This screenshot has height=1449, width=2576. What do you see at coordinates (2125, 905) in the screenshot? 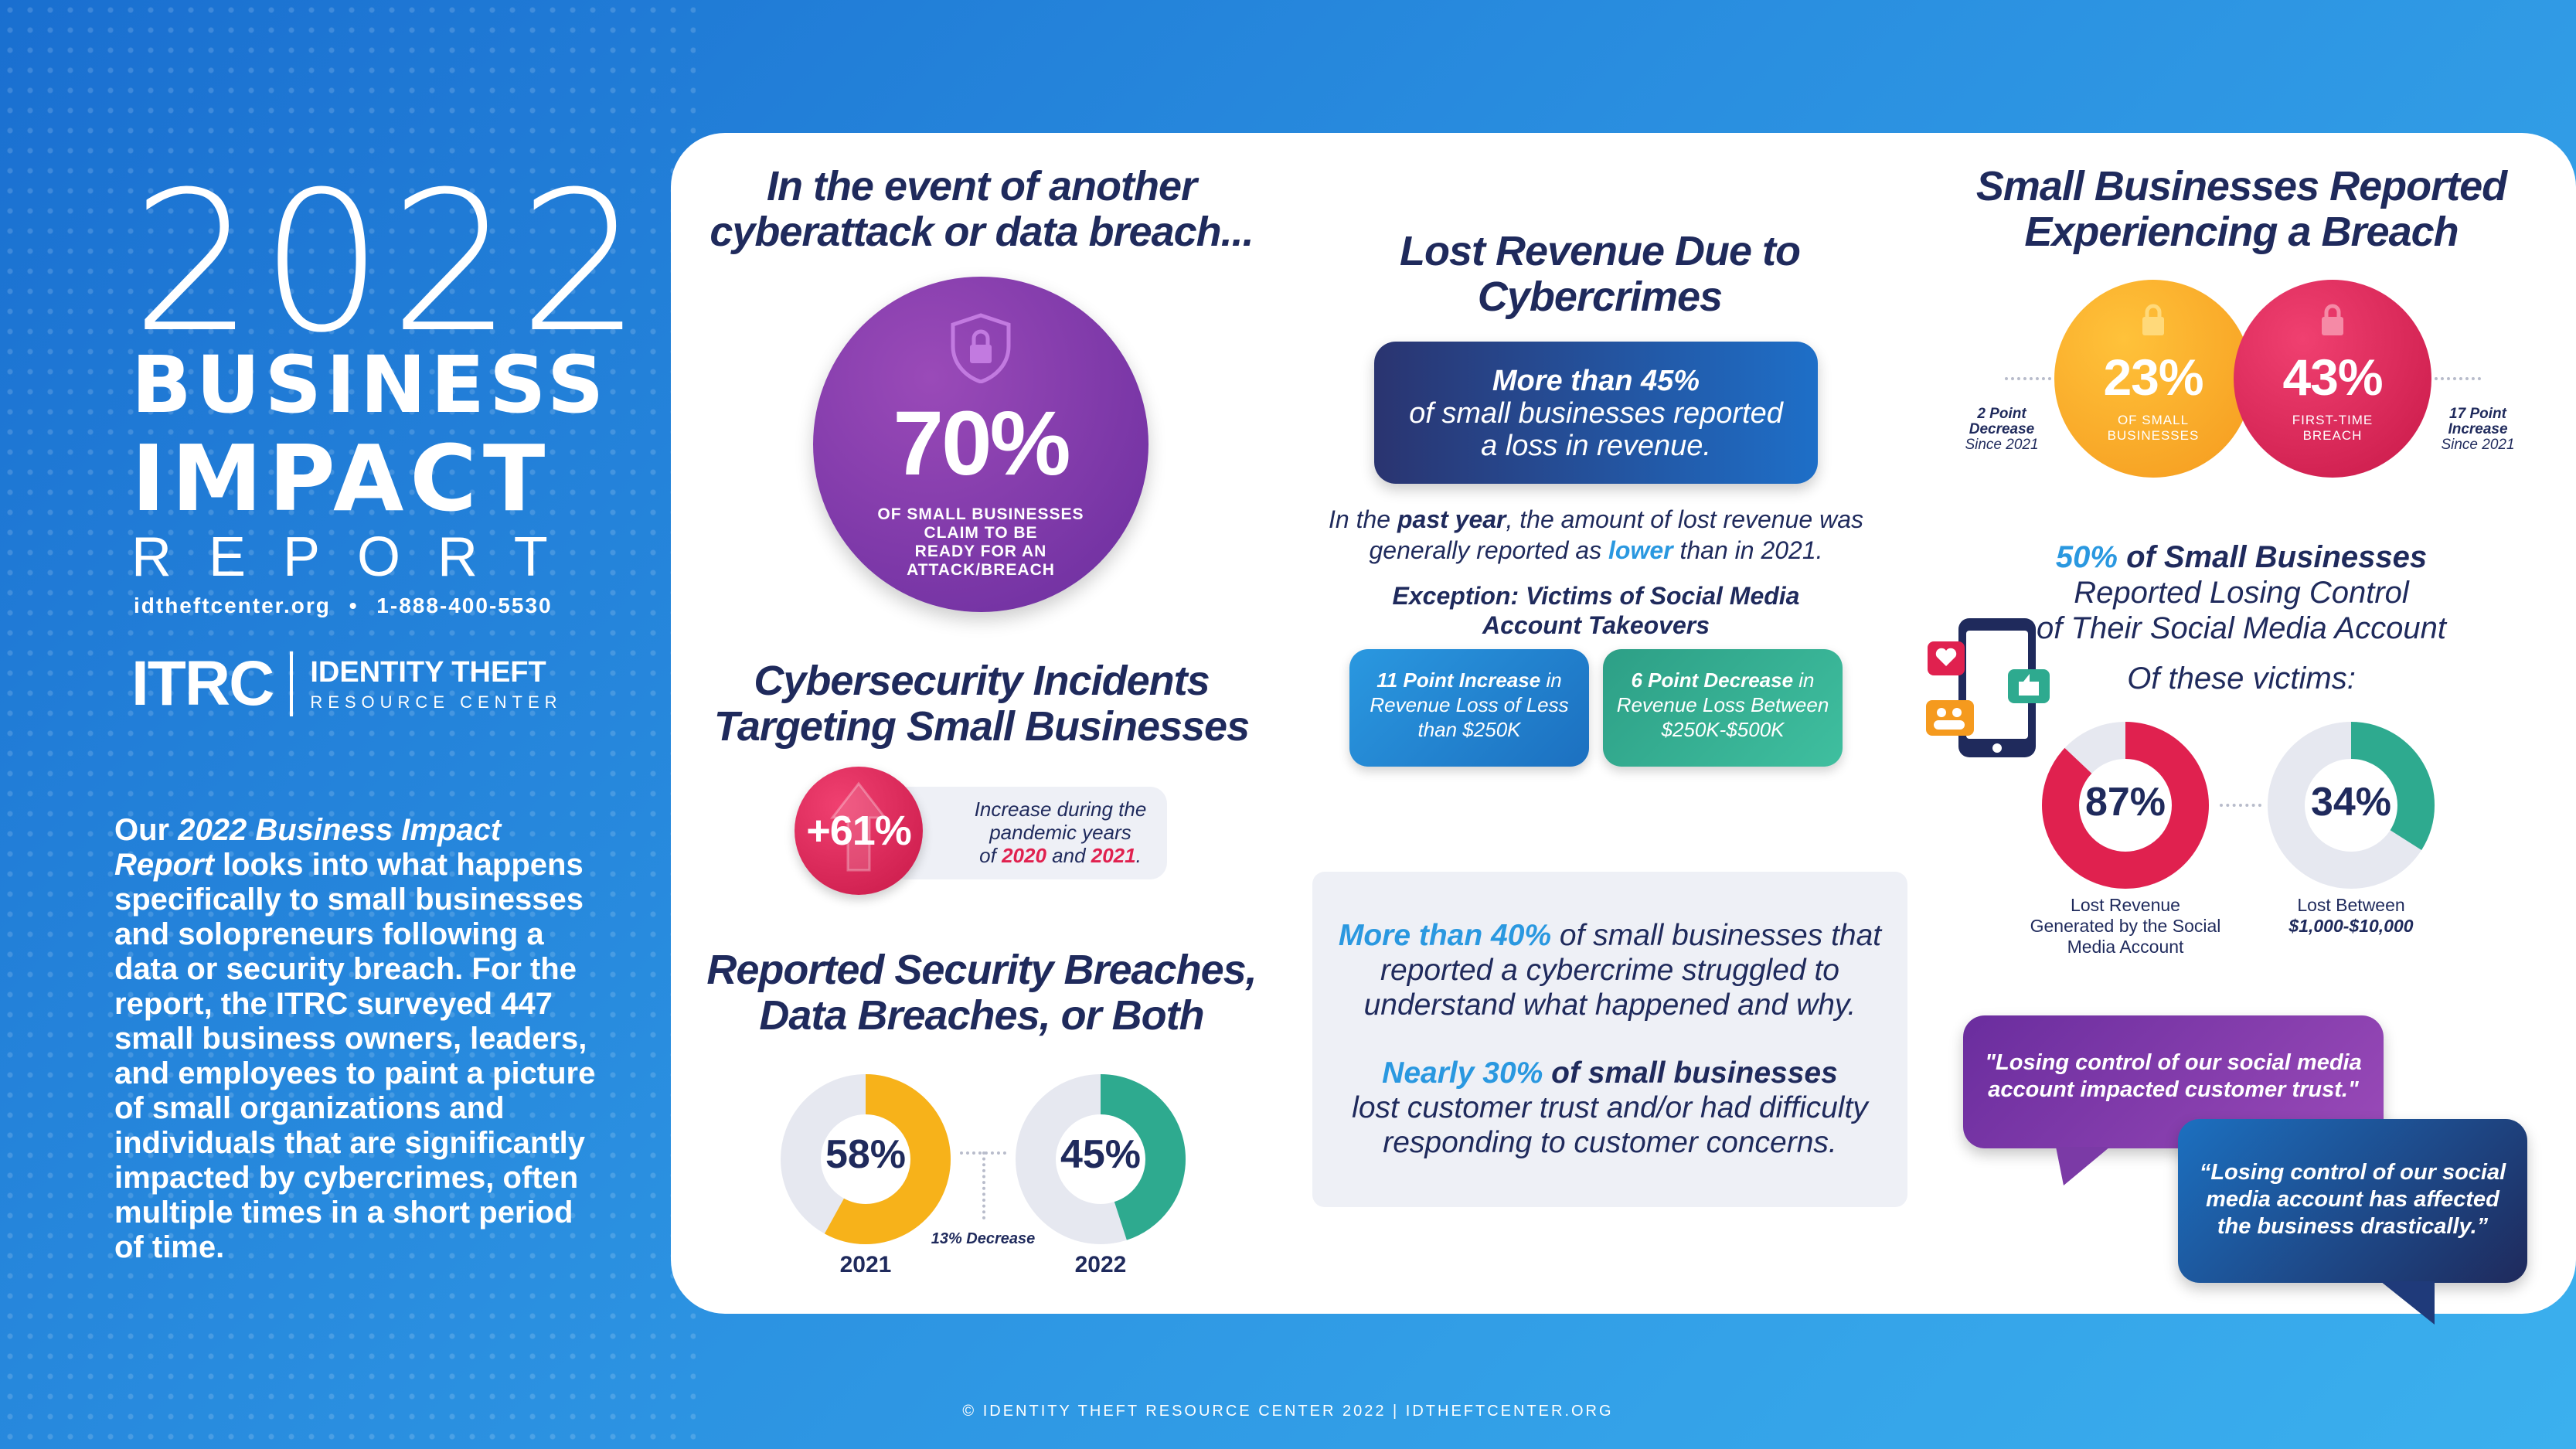
I see `social-label-1a: Lost Revenue` at bounding box center [2125, 905].